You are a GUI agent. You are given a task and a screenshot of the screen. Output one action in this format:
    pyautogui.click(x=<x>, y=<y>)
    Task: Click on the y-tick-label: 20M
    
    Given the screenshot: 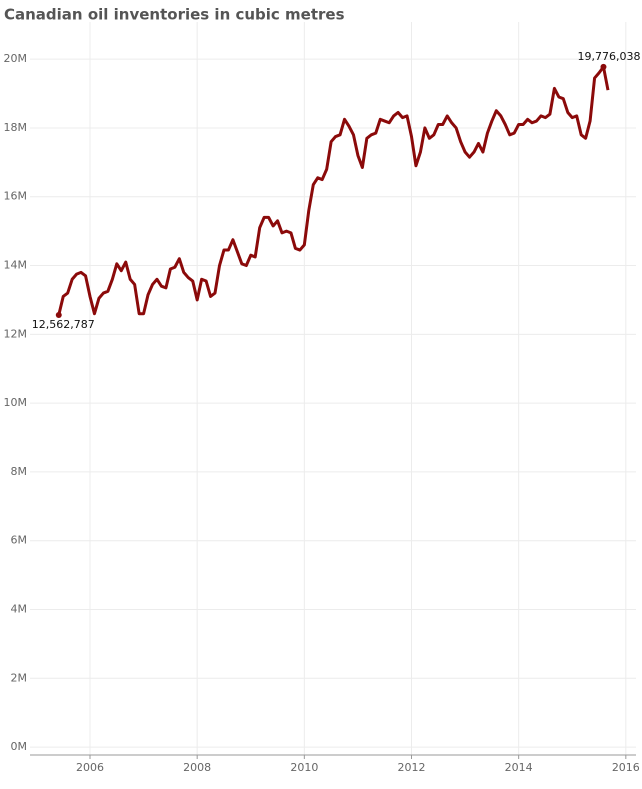 What is the action you would take?
    pyautogui.click(x=16, y=58)
    